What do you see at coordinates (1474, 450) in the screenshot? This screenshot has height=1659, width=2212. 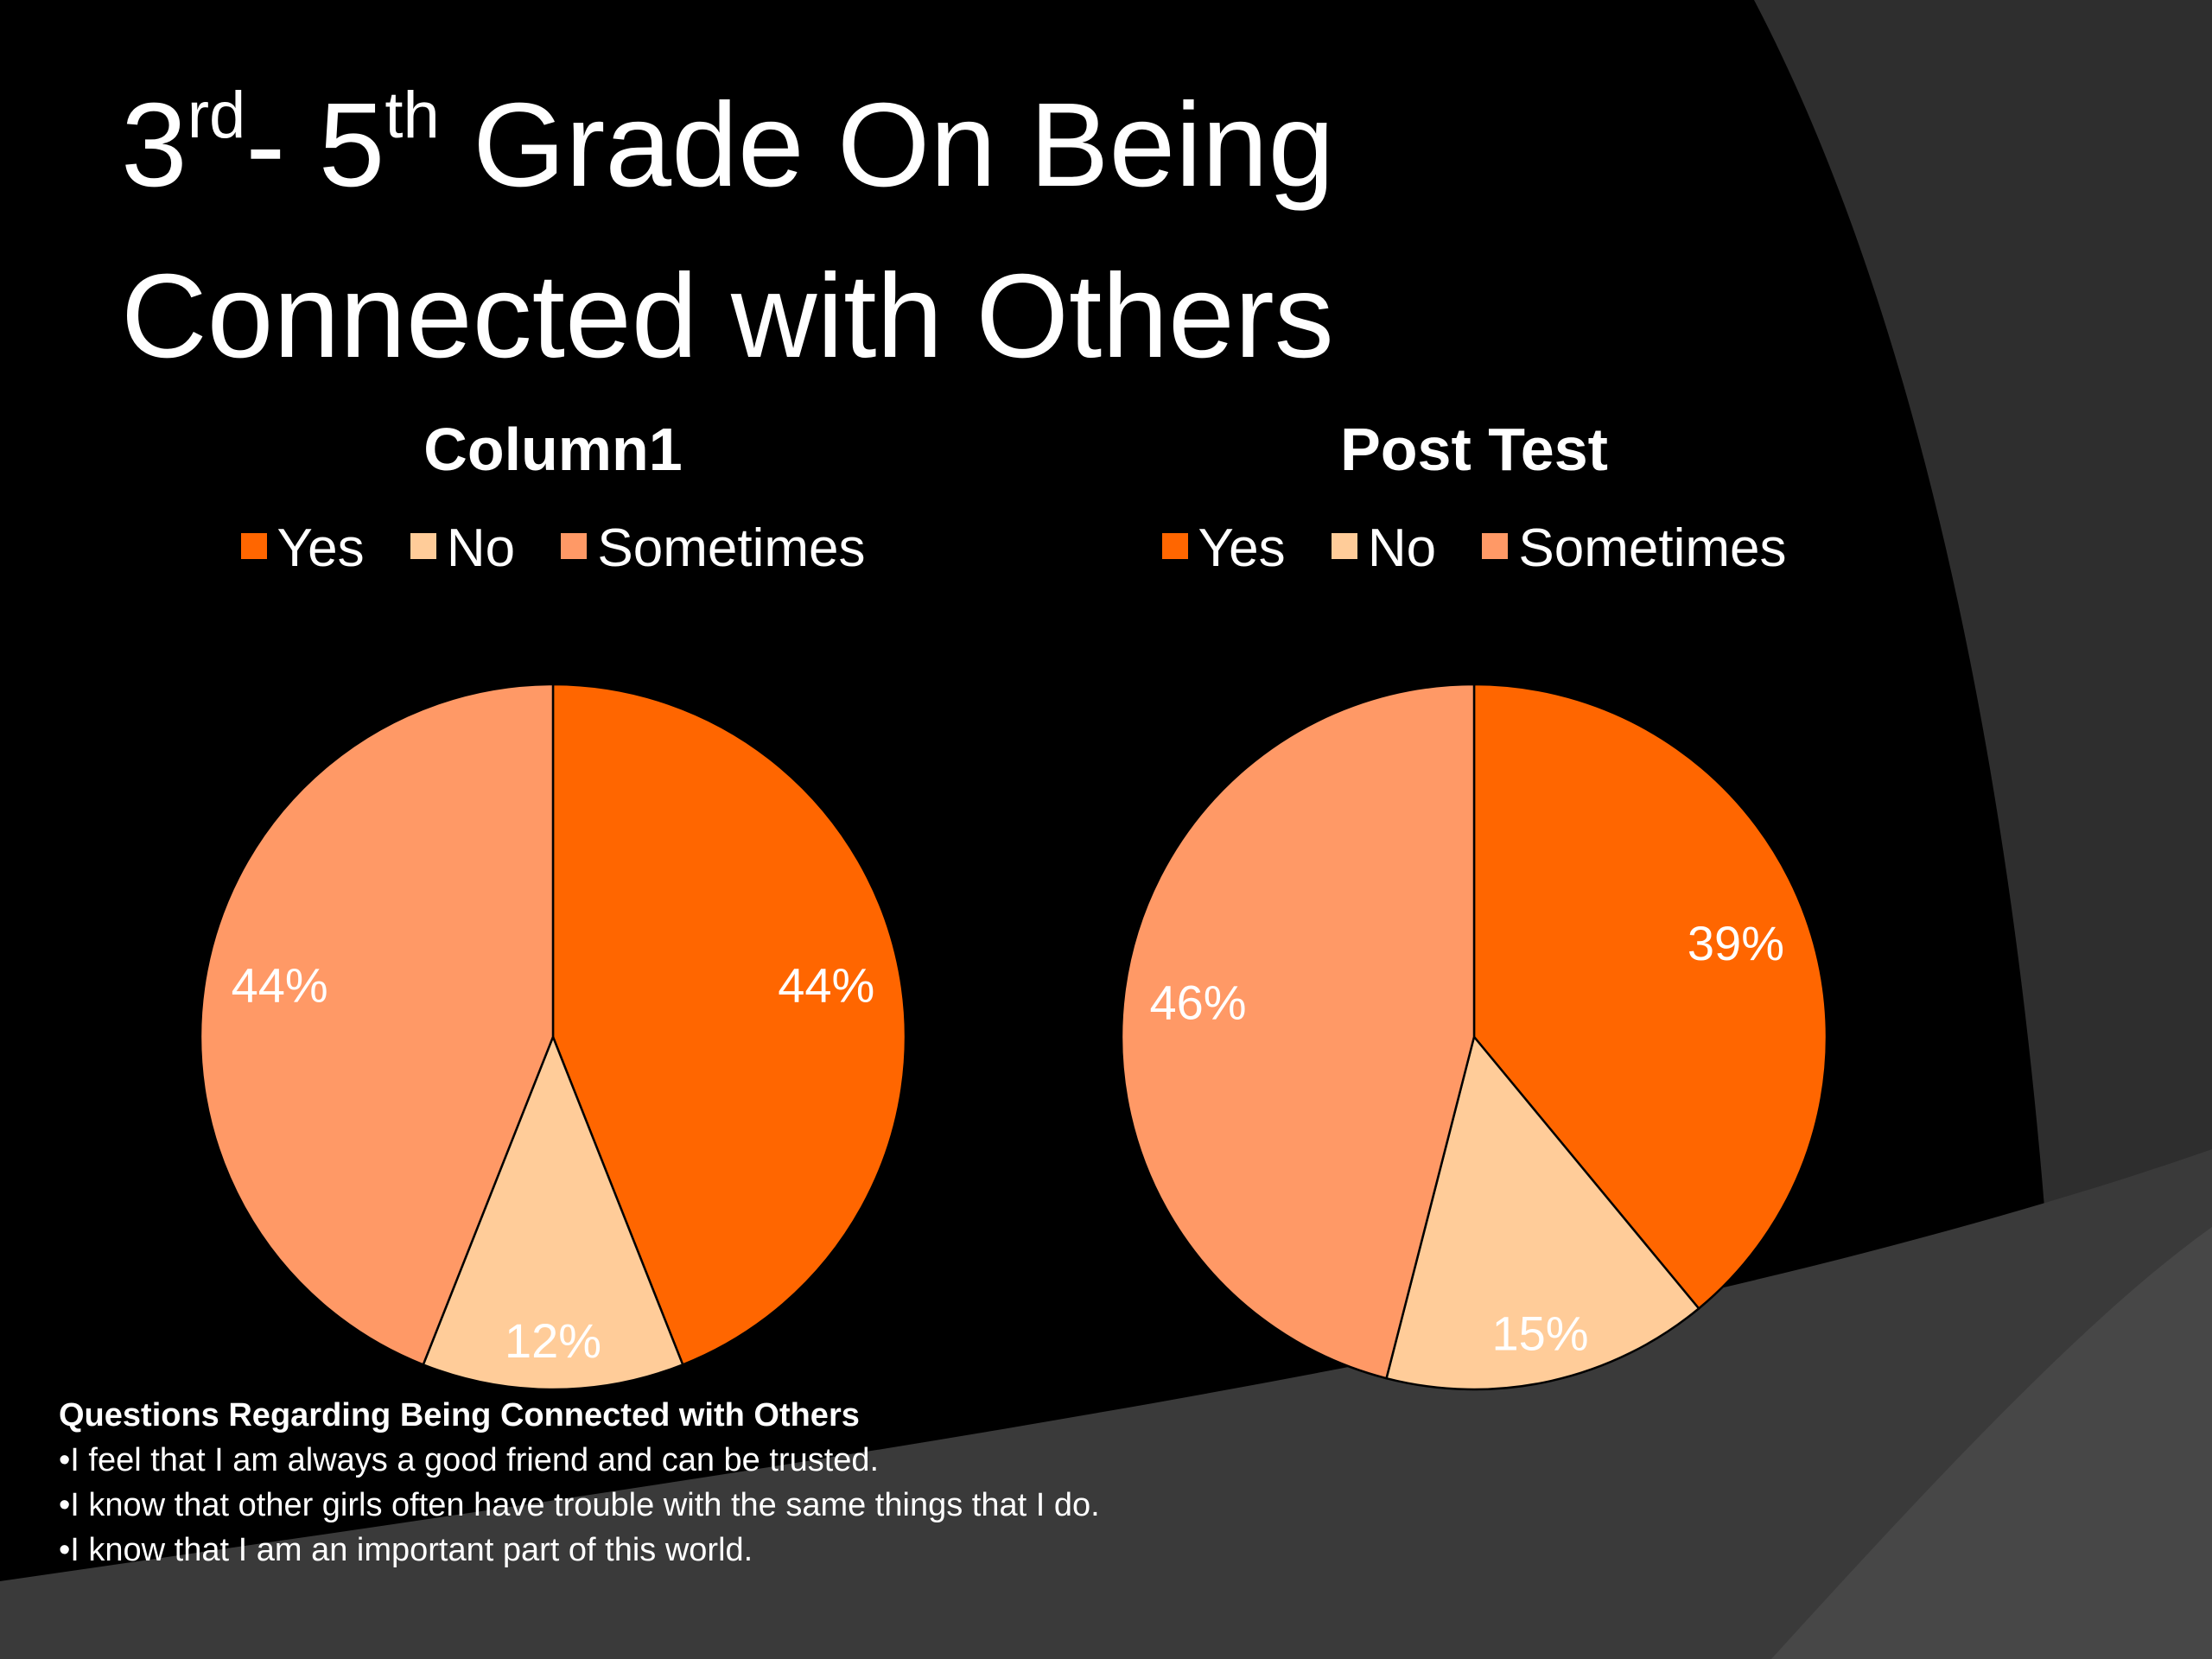 I see `chart-title: Post Test` at bounding box center [1474, 450].